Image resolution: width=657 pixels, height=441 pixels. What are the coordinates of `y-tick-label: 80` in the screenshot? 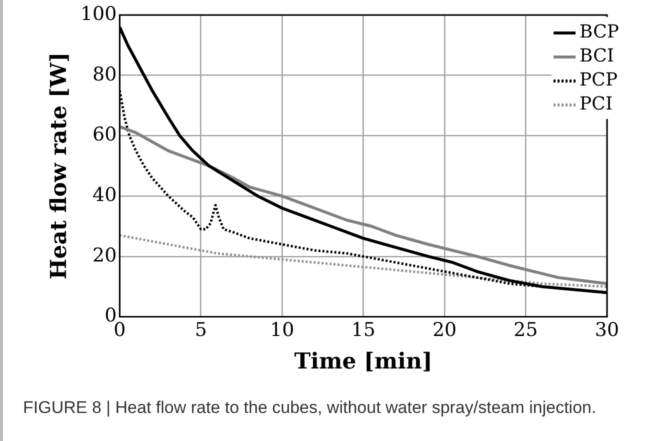 It's located at (104, 74).